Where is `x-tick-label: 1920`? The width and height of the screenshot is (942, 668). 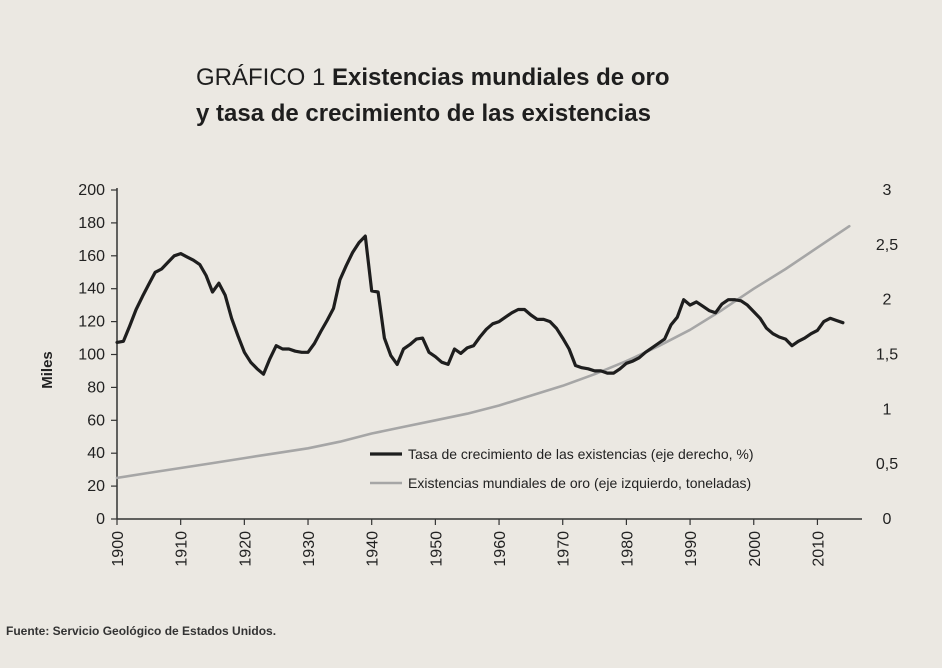
x-tick-label: 1920 is located at coordinates (245, 549).